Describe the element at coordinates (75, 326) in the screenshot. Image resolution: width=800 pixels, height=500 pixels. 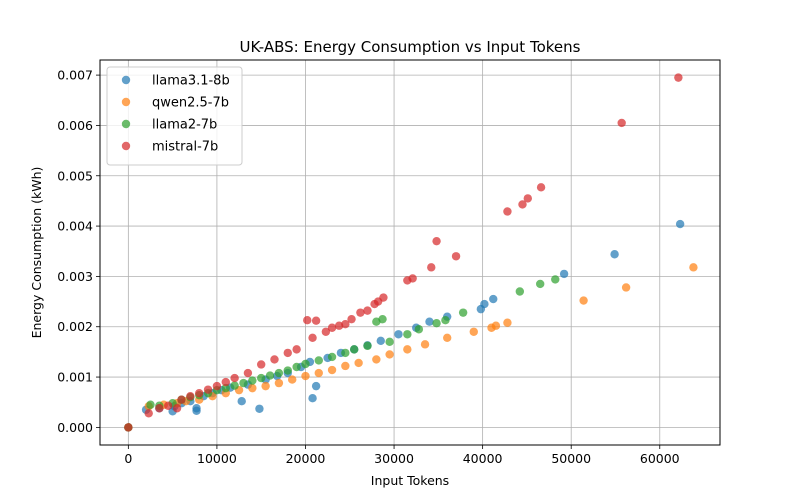
I see `y-tick-label: 0.002` at that location.